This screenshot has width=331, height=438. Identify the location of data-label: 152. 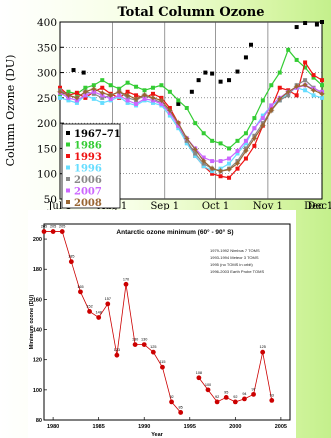
(89, 306).